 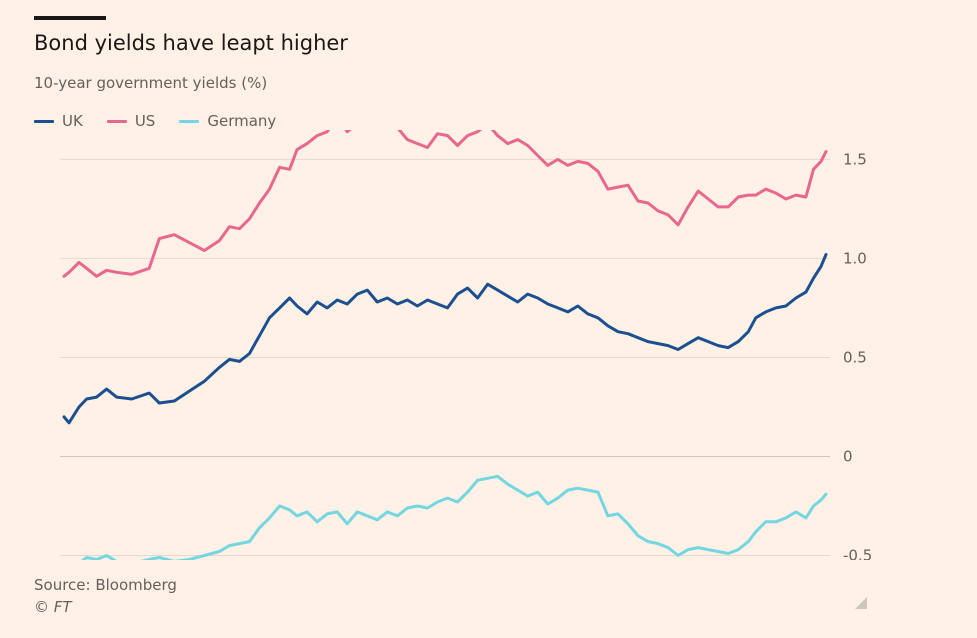 What do you see at coordinates (848, 456) in the screenshot?
I see `y-tick-label: 0` at bounding box center [848, 456].